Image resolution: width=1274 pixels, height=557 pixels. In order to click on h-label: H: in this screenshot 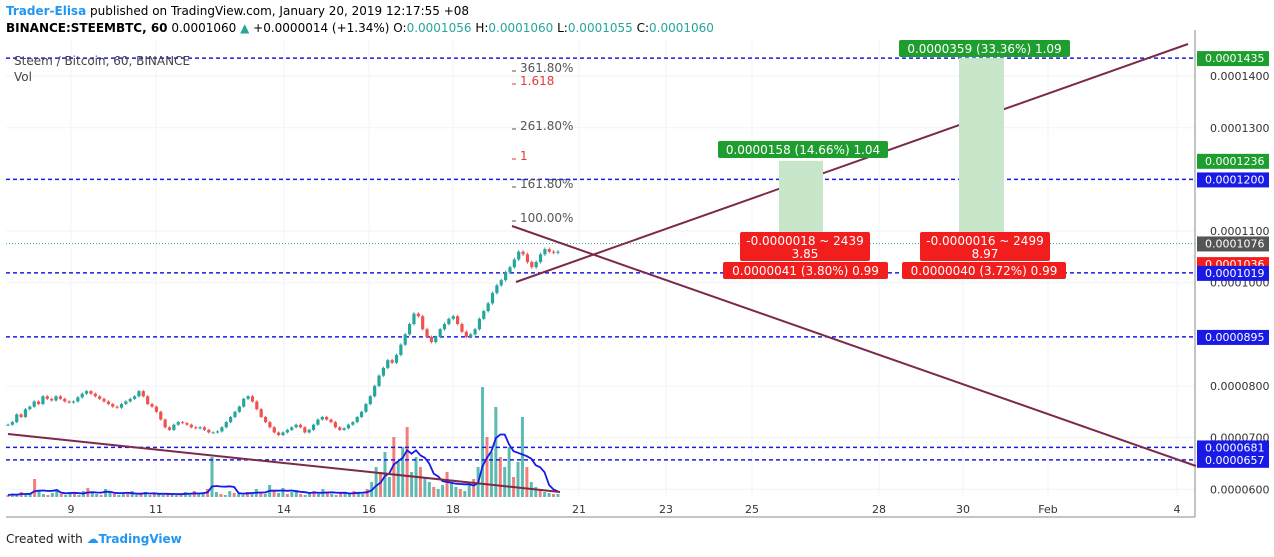, I will do `click(482, 28)`.